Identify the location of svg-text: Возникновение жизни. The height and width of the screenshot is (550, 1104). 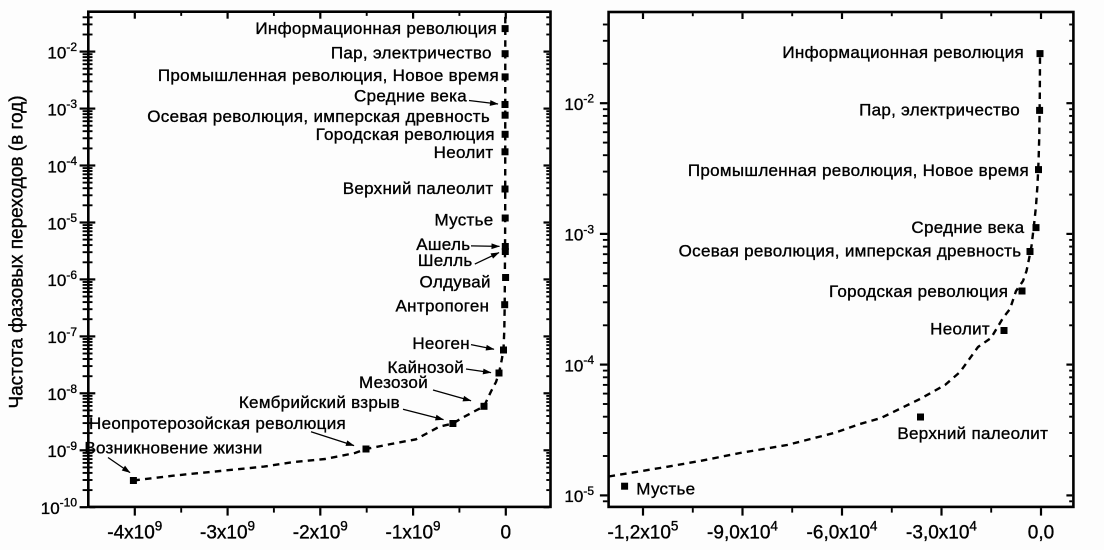
(173, 448).